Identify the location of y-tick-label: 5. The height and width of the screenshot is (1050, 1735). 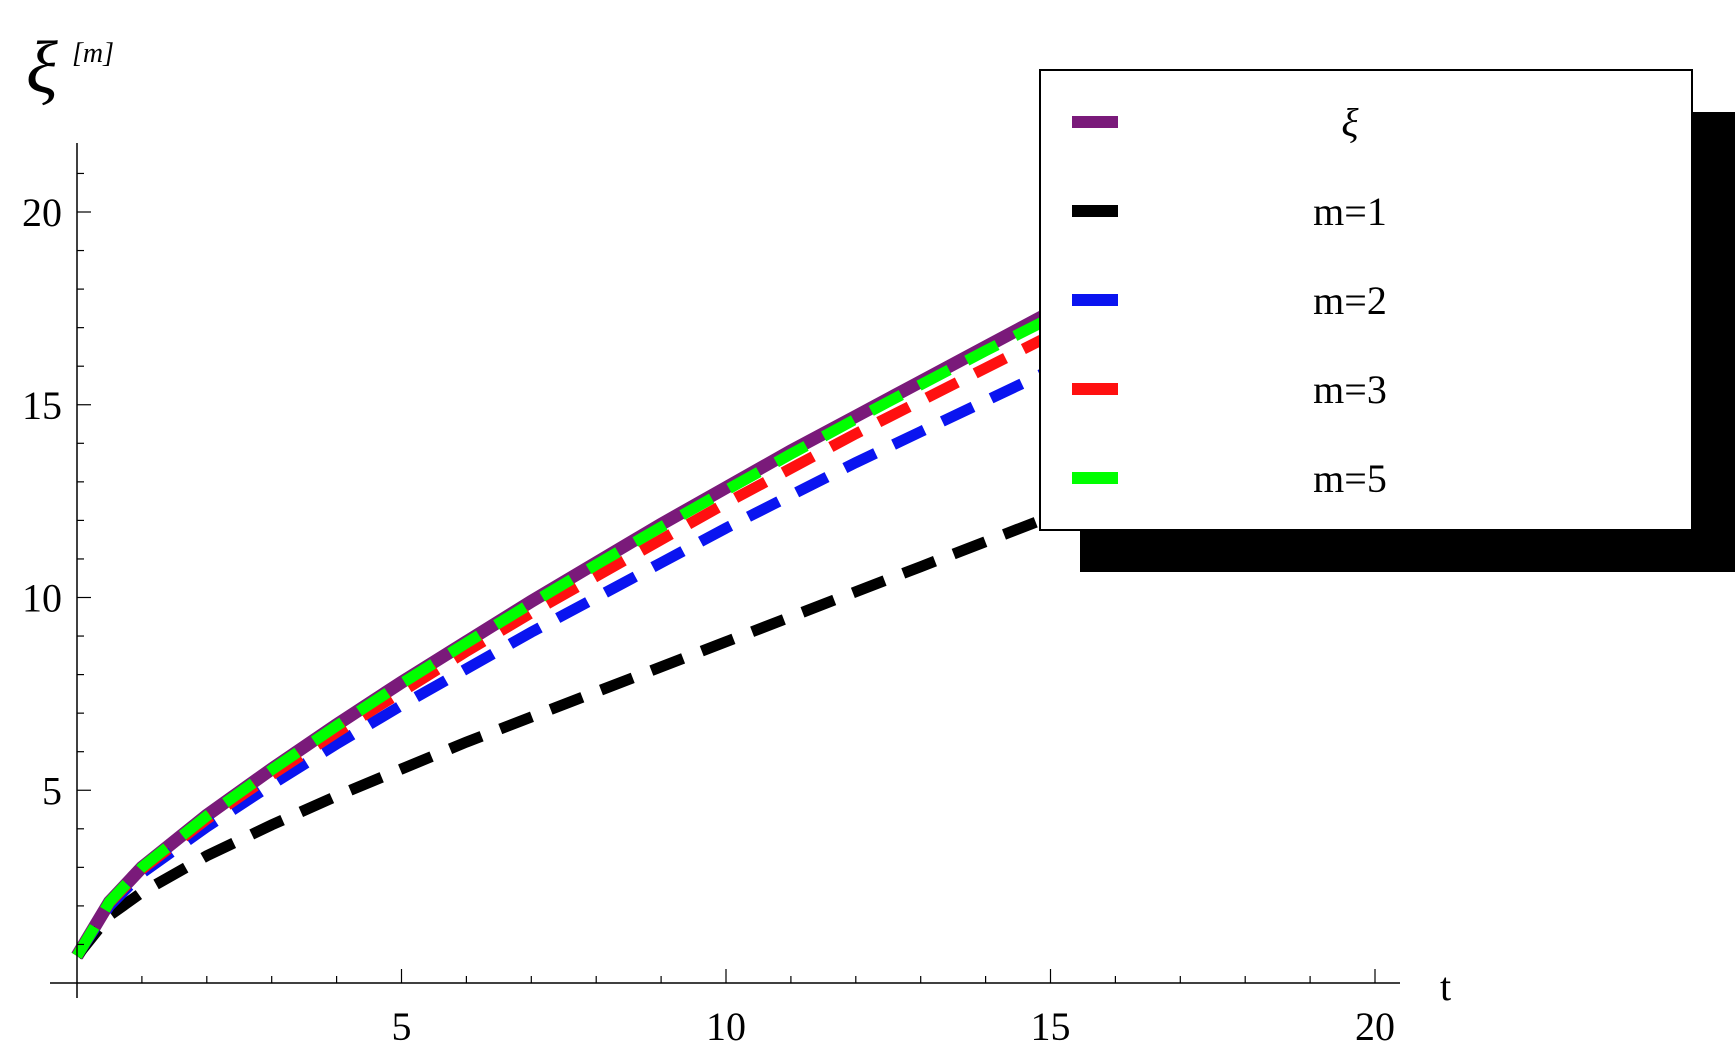
(52, 790).